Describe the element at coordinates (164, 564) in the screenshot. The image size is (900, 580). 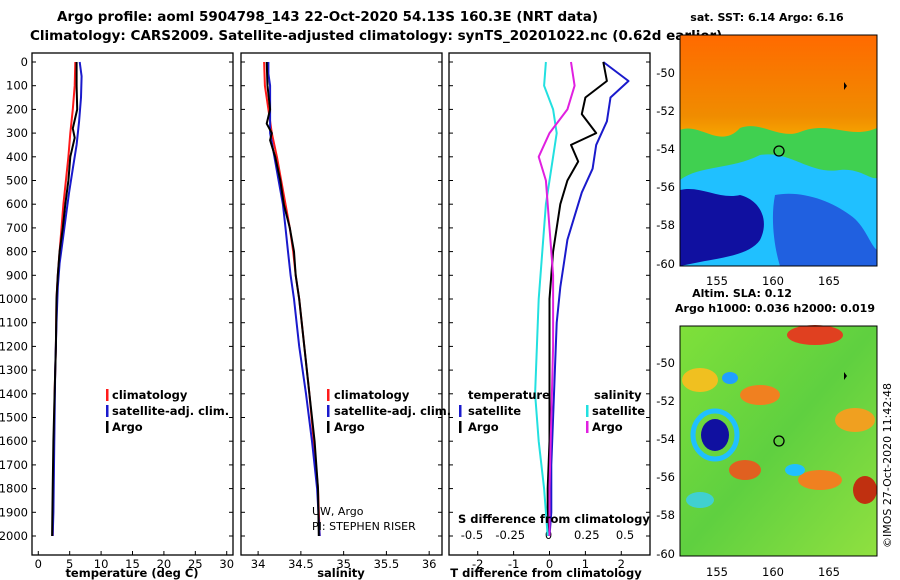
I see `x-tick-label: 20` at that location.